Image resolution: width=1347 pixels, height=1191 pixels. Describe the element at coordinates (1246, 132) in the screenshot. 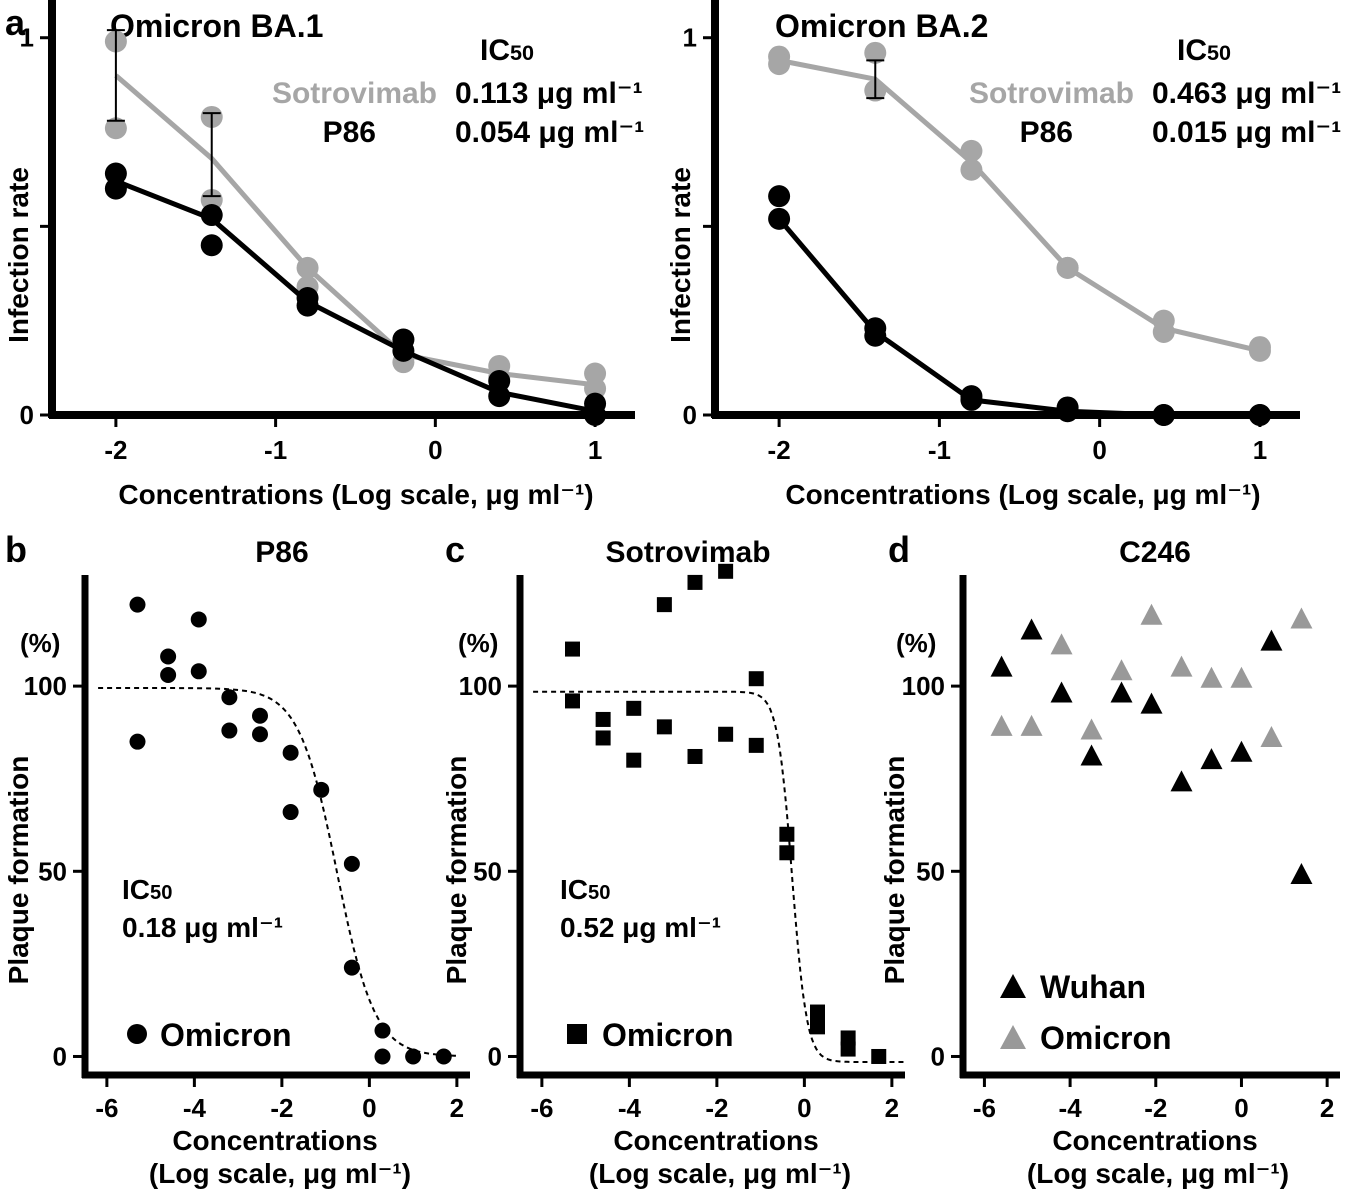

I see `ic50-value-p86: 0.015 μg ml⁻¹` at that location.